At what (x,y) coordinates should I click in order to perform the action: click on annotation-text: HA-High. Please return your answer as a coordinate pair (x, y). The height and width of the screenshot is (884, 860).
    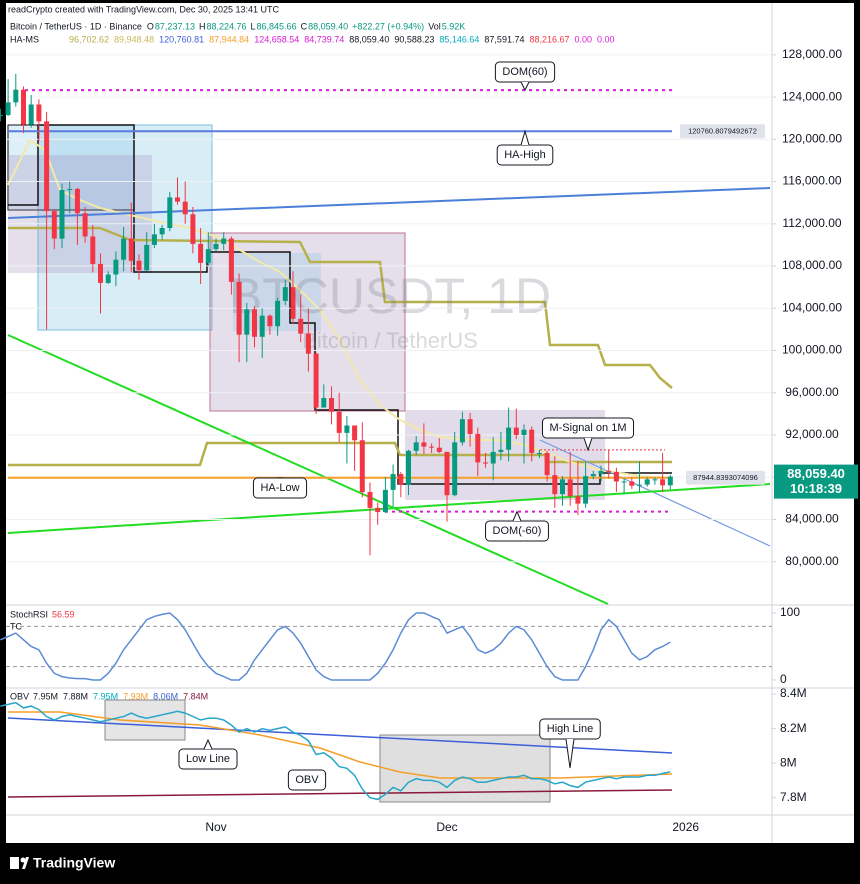
    Looking at the image, I should click on (525, 155).